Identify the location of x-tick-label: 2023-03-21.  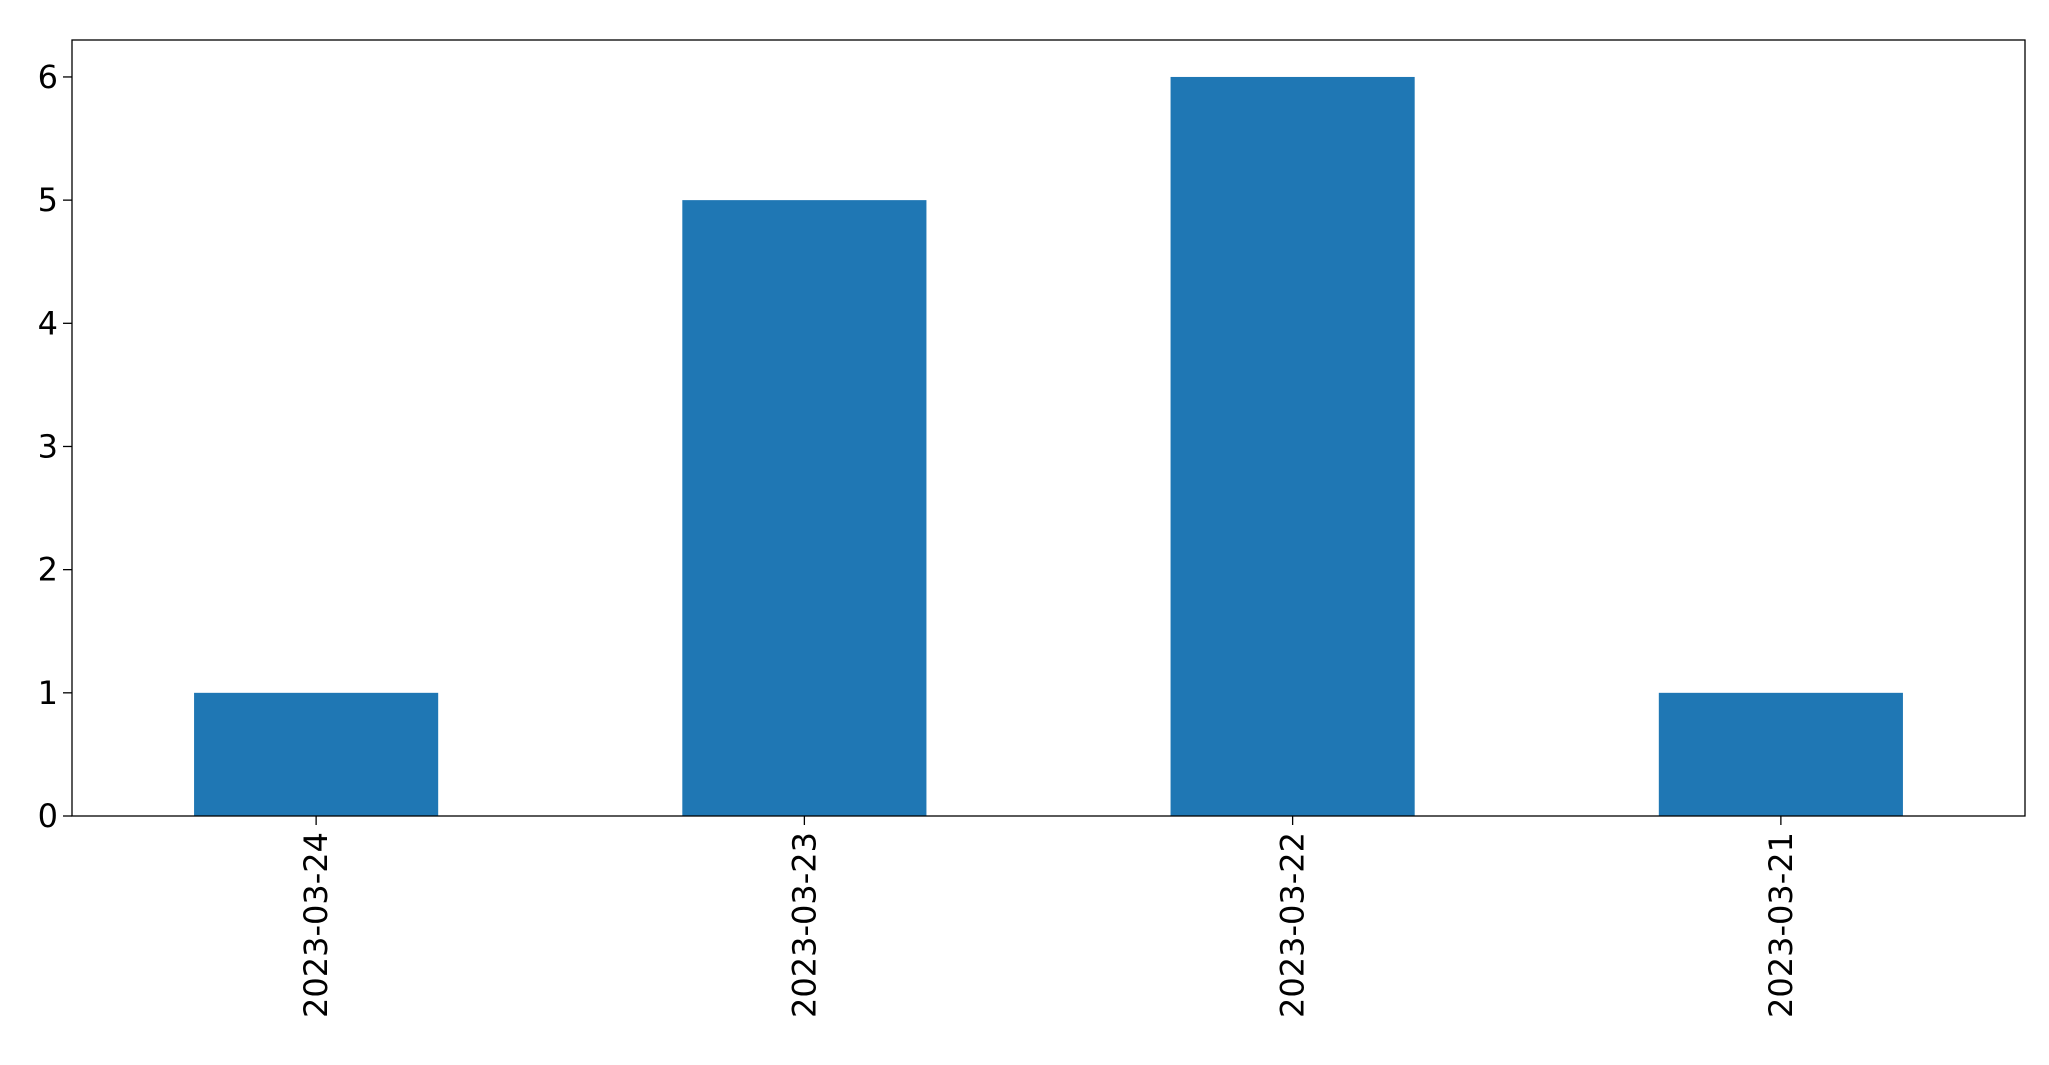
(1781, 925).